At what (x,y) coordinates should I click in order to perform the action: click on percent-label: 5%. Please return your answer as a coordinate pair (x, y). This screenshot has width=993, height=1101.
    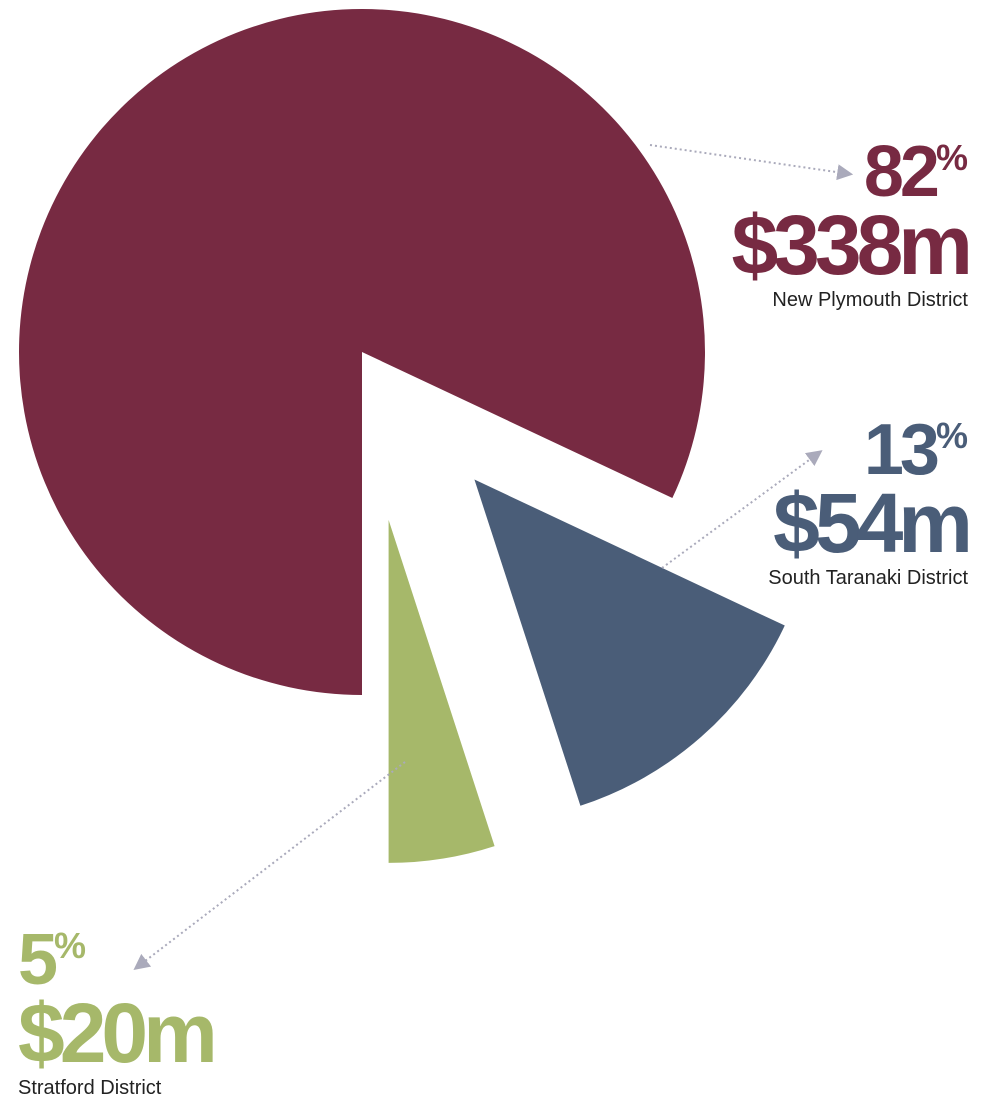
    Looking at the image, I should click on (52, 960).